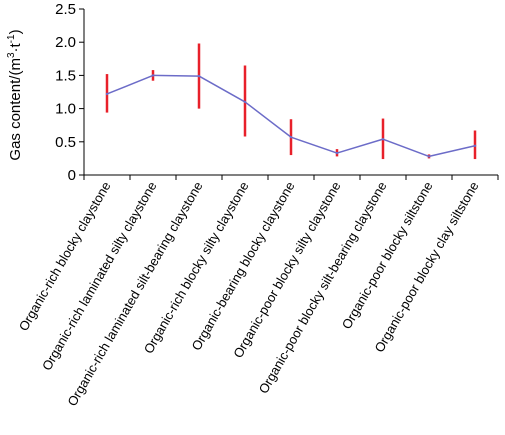  Describe the element at coordinates (387, 255) in the screenshot. I see `x-category-label: Organic-poor blocky siltstone` at that location.